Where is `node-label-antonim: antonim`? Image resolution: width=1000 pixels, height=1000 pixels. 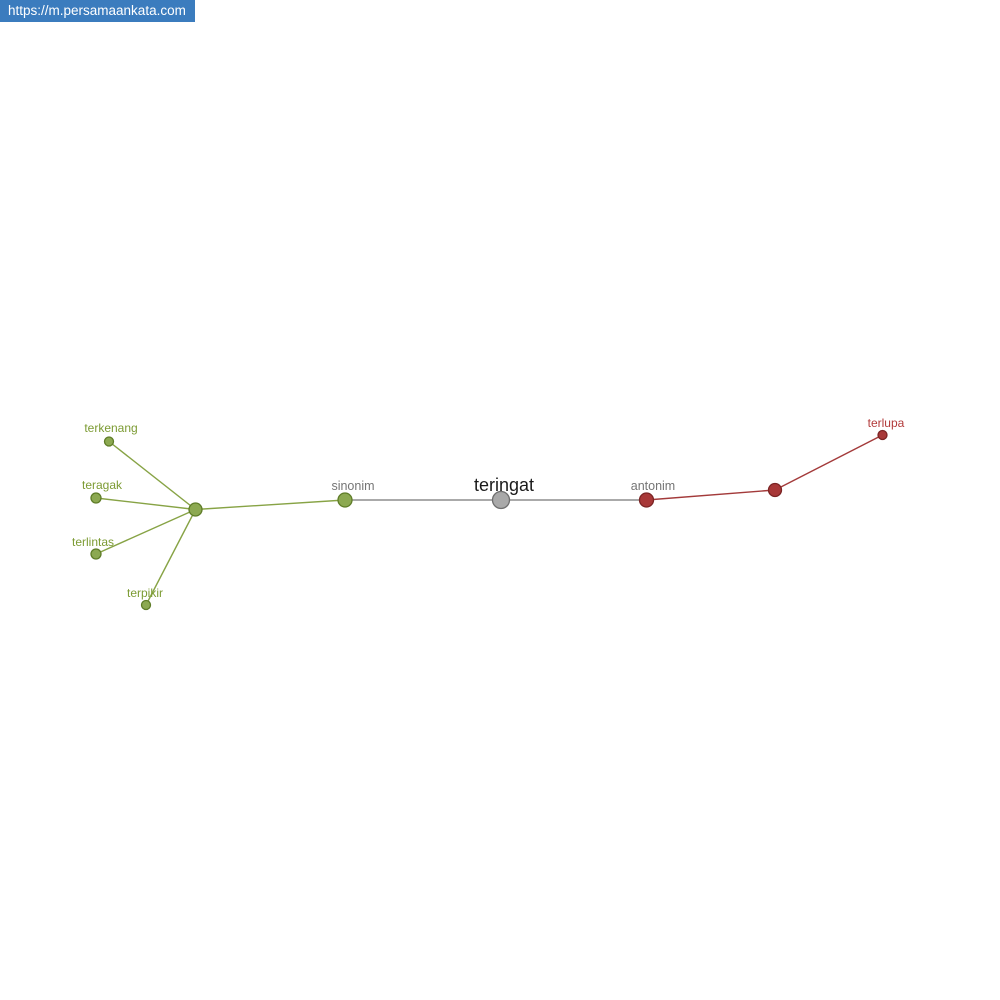
node-label-antonim: antonim is located at coordinates (653, 486).